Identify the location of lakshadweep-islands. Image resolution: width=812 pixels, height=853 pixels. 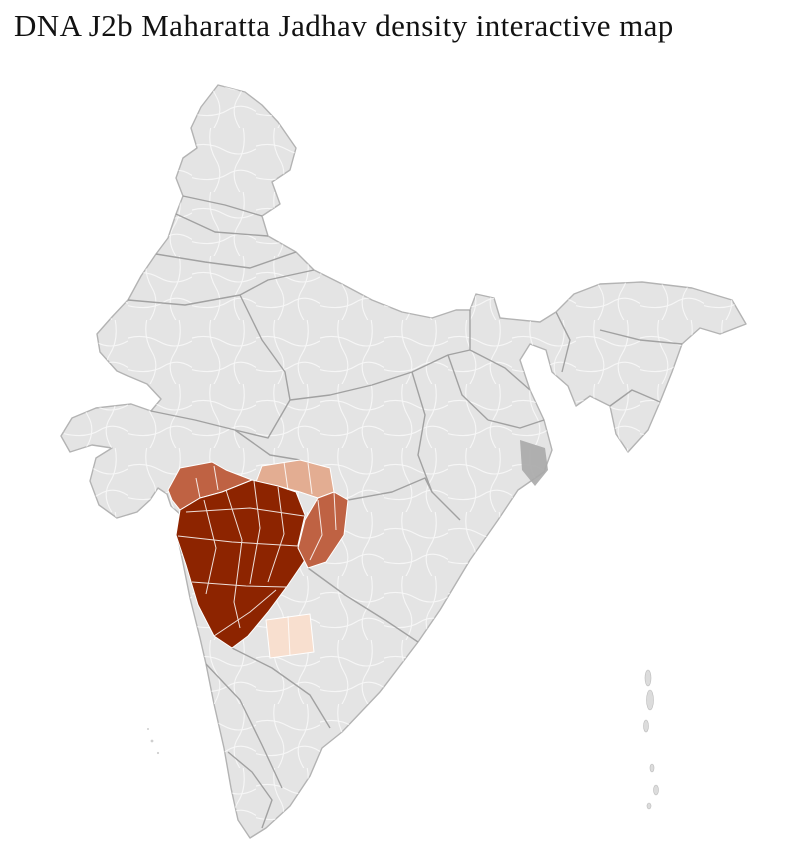
(153, 741).